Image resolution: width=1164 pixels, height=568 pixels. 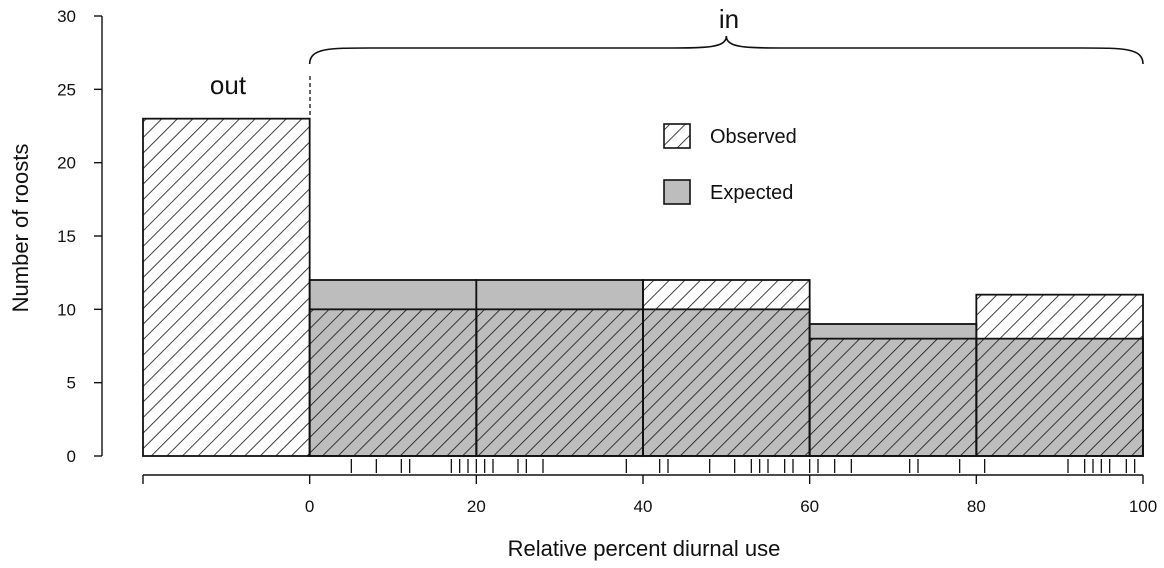 What do you see at coordinates (726, 50) in the screenshot?
I see `in-brace` at bounding box center [726, 50].